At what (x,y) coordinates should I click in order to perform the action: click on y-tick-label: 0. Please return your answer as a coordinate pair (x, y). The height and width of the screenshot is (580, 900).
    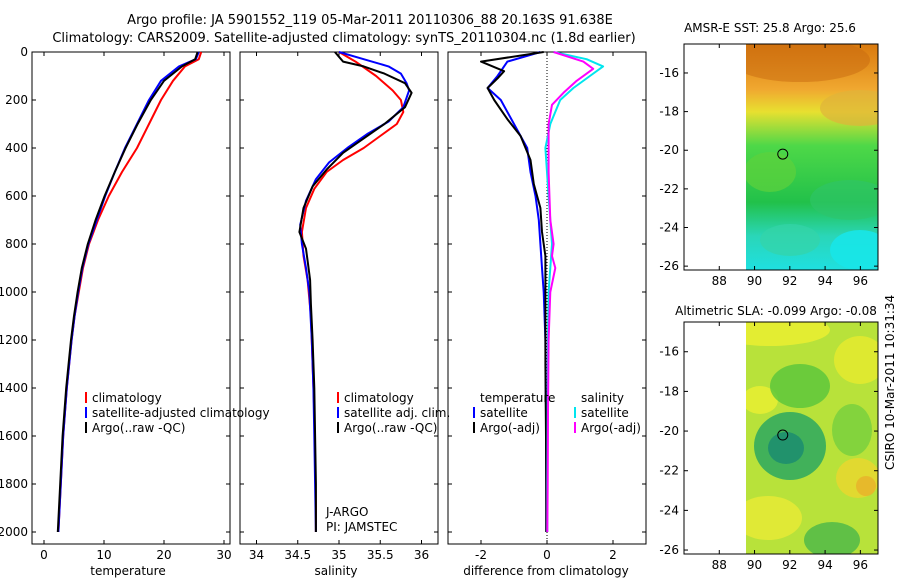
    Looking at the image, I should click on (24, 52).